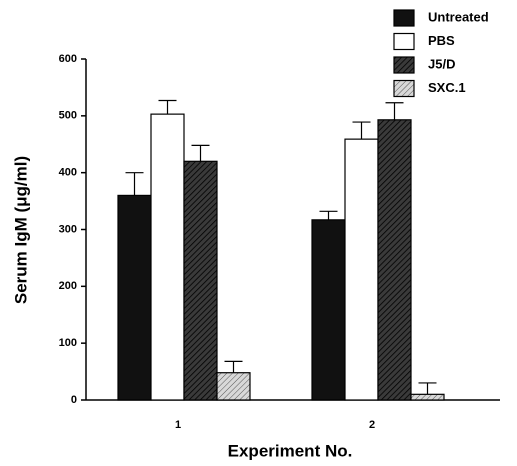 This screenshot has height=466, width=517. What do you see at coordinates (74, 400) in the screenshot?
I see `y-tick-label: 0` at bounding box center [74, 400].